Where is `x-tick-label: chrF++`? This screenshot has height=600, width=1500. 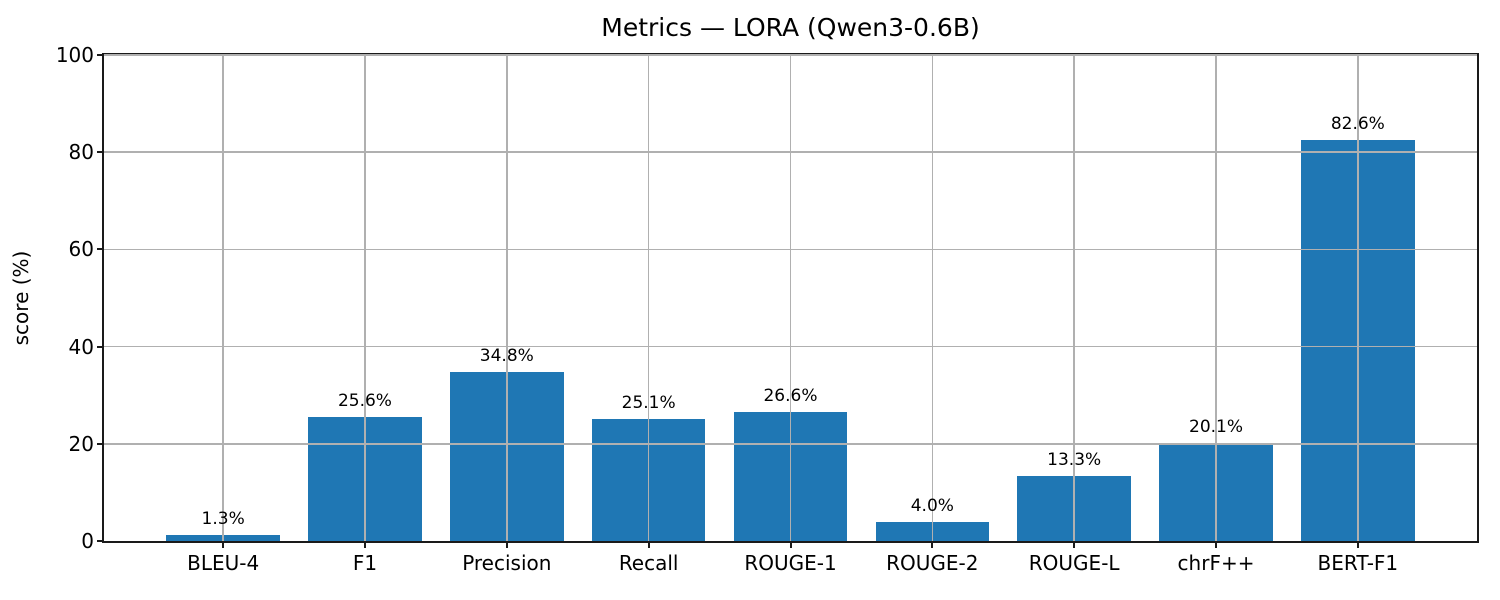 x-tick-label: chrF++ is located at coordinates (1216, 563).